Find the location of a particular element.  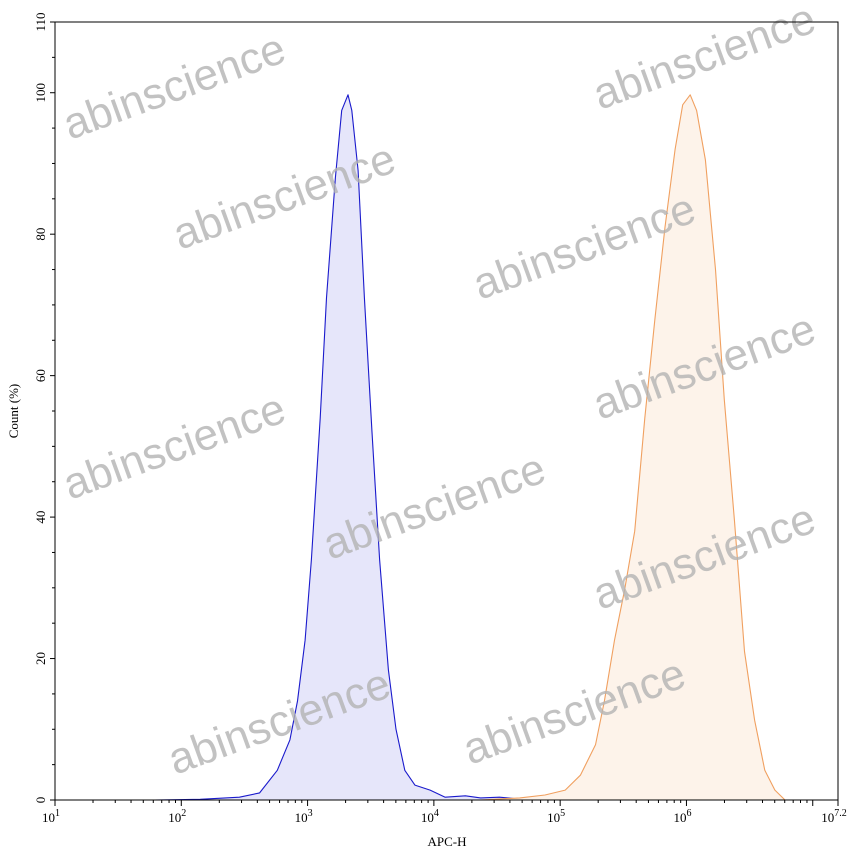

x-tick-label: 10⁵ is located at coordinates (556, 816).